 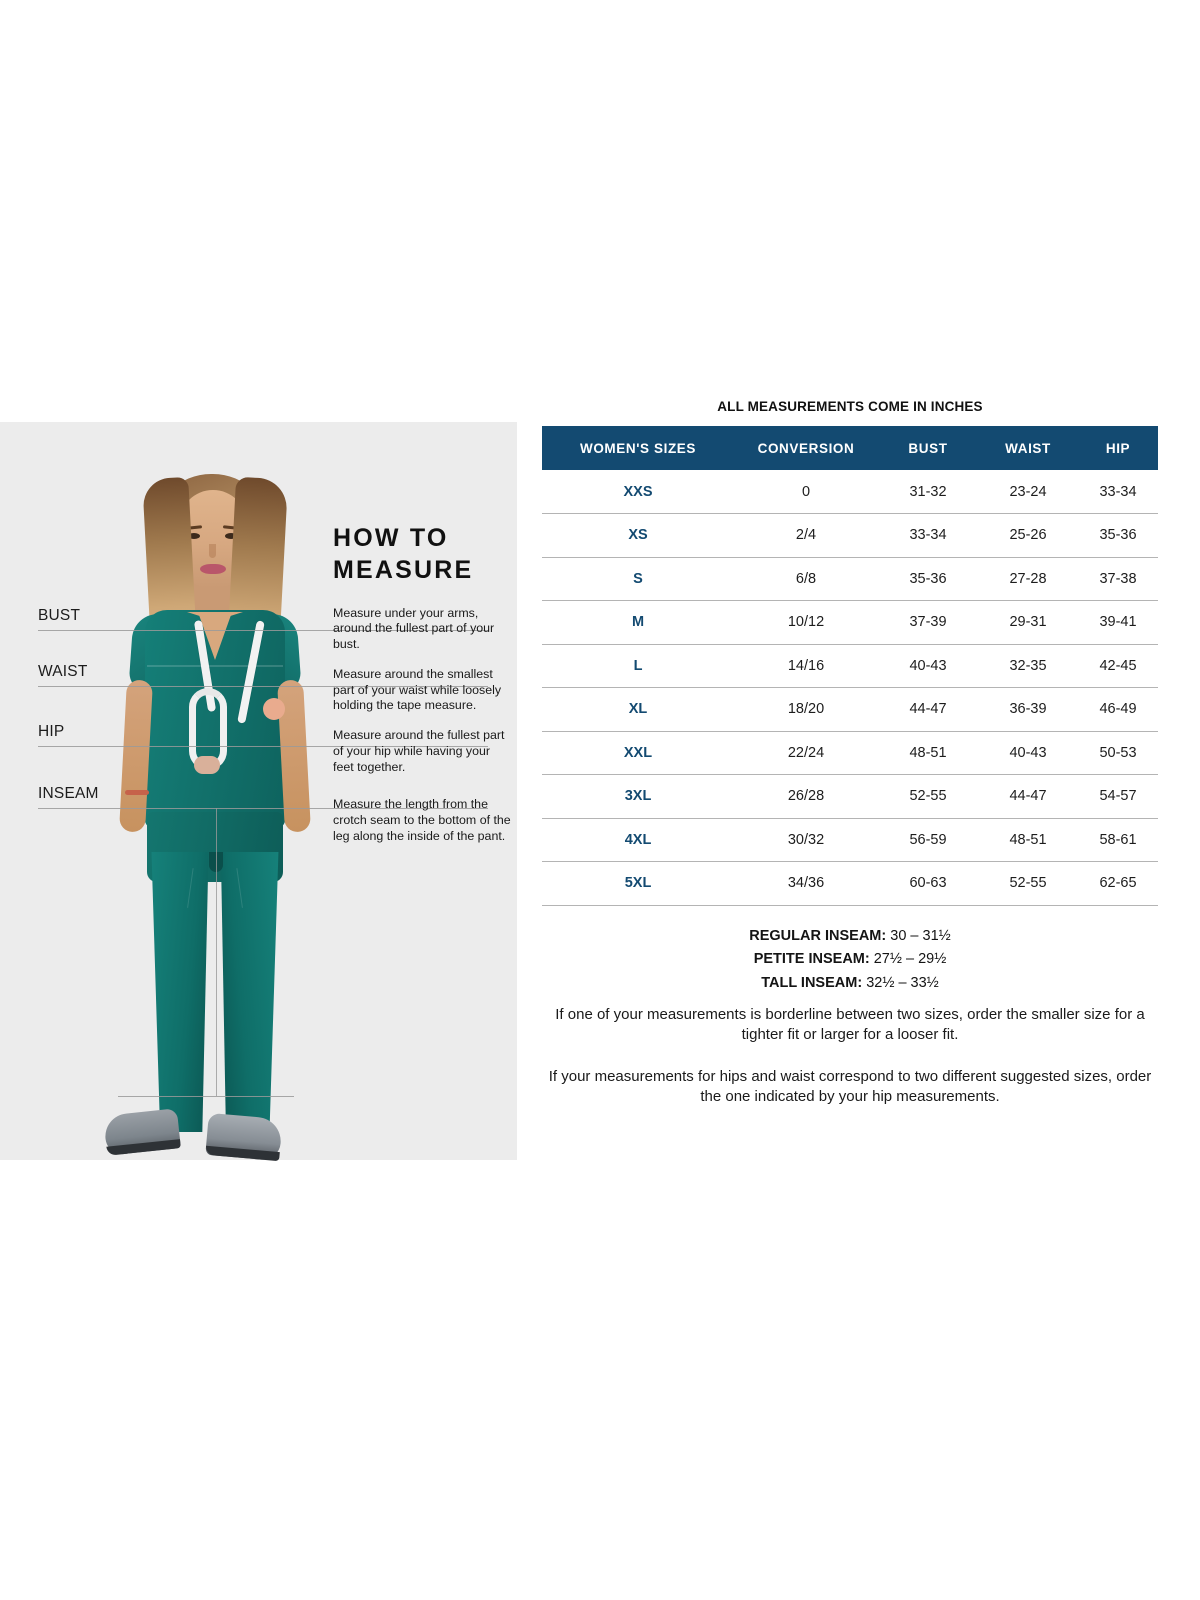 What do you see at coordinates (818, 936) in the screenshot?
I see `inseam-regular-label: REGULAR INSEAM:` at bounding box center [818, 936].